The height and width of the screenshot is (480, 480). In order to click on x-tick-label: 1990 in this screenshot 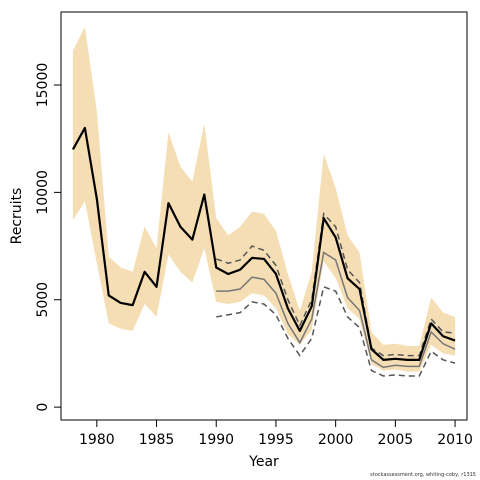, I will do `click(216, 440)`.